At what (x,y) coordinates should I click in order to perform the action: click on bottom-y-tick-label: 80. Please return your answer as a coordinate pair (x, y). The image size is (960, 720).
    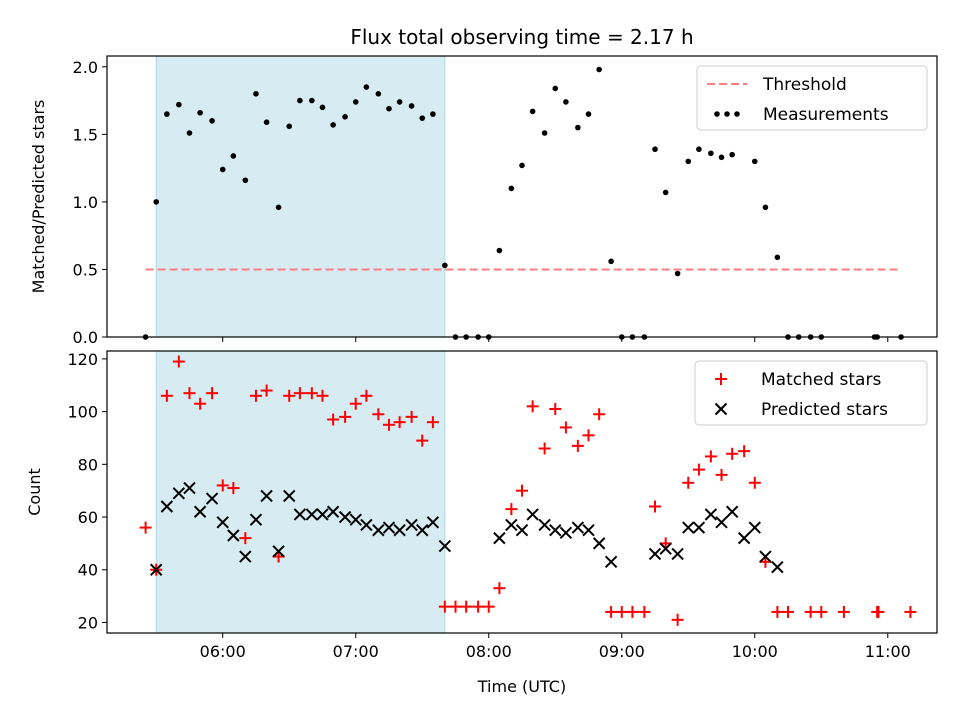
    Looking at the image, I should click on (88, 464).